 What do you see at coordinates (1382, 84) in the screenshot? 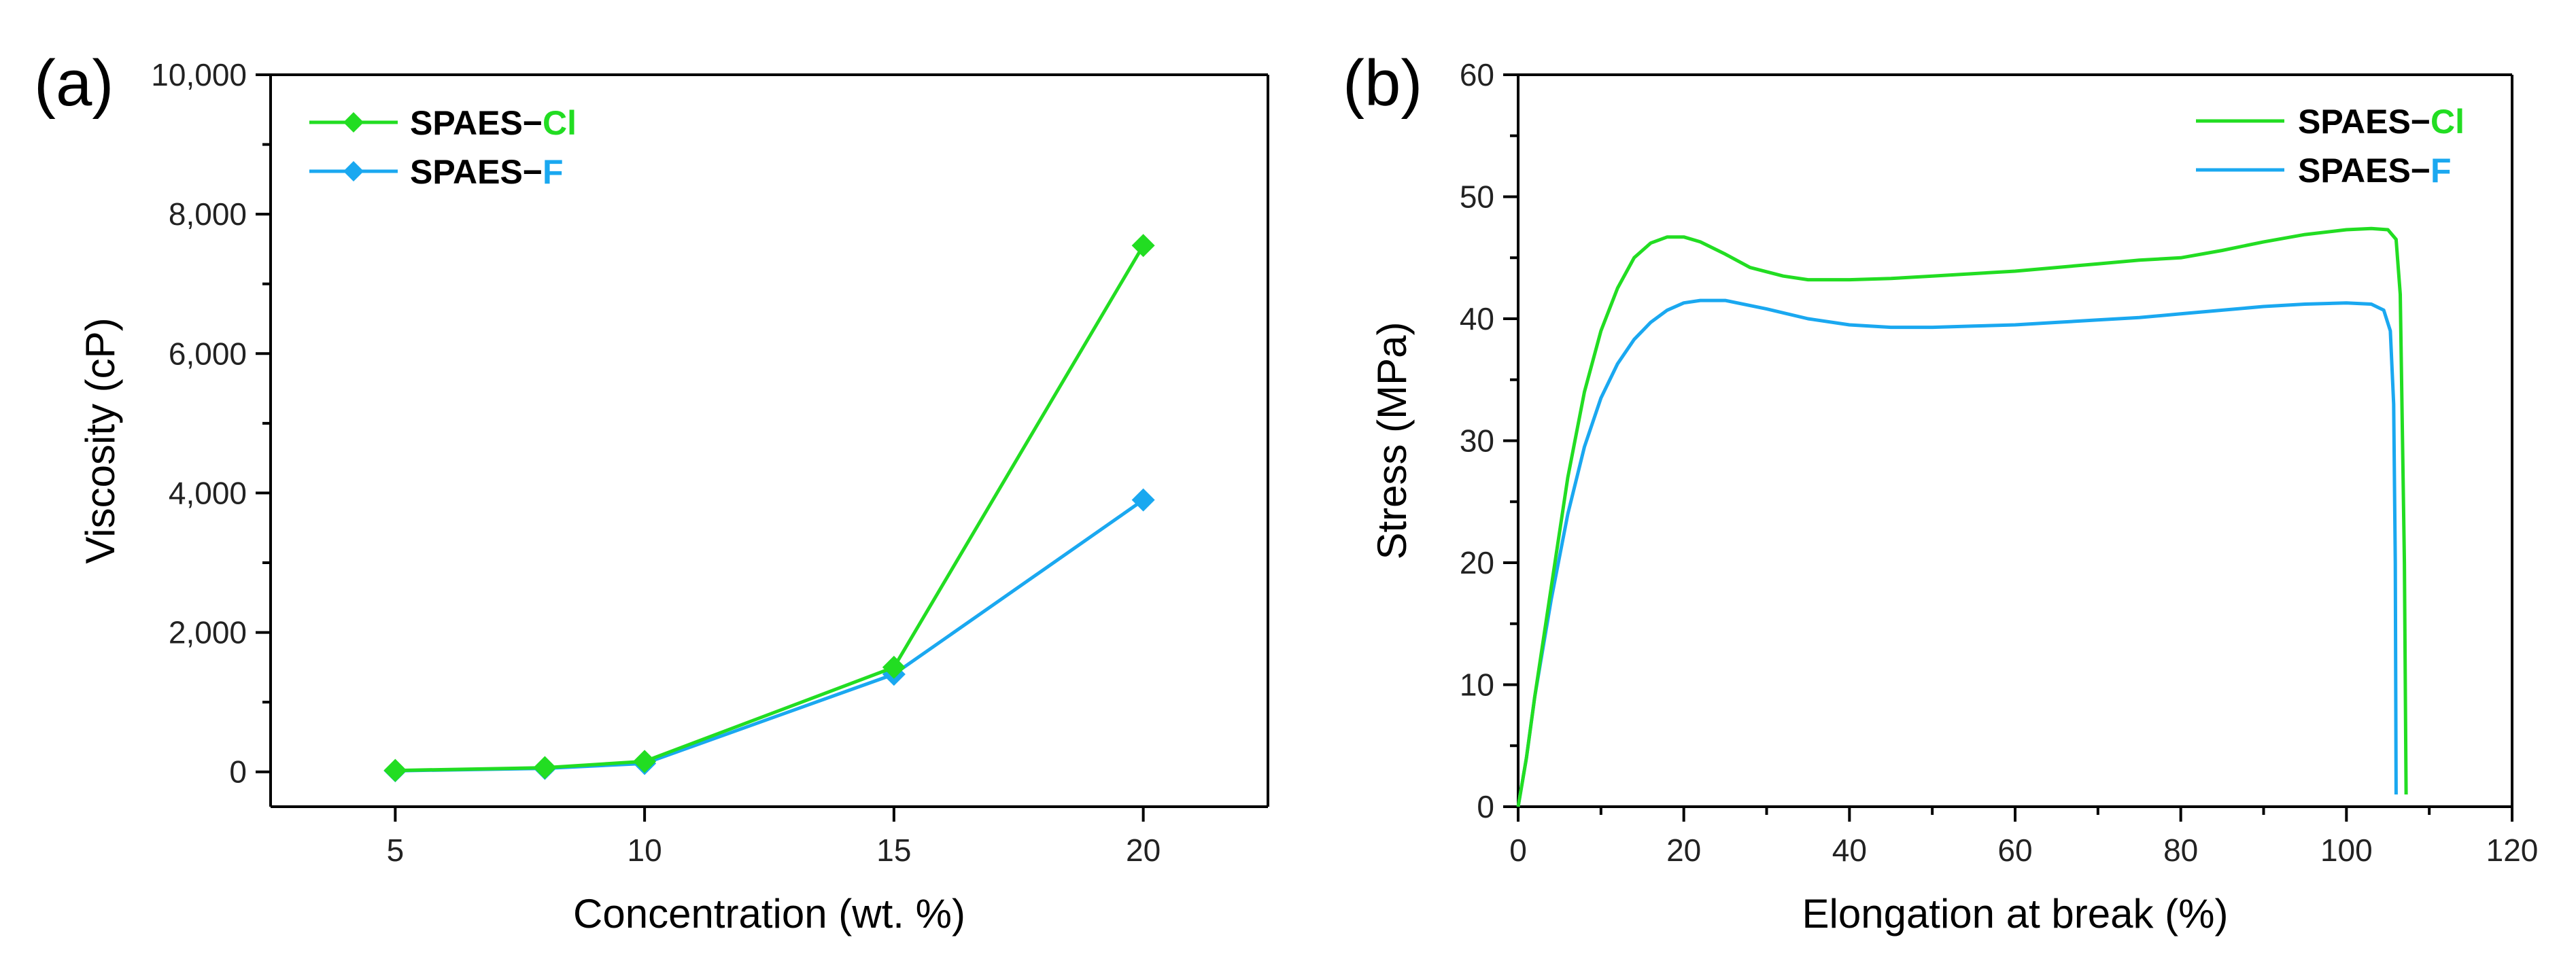
I see `panel-b-label: (b)` at bounding box center [1382, 84].